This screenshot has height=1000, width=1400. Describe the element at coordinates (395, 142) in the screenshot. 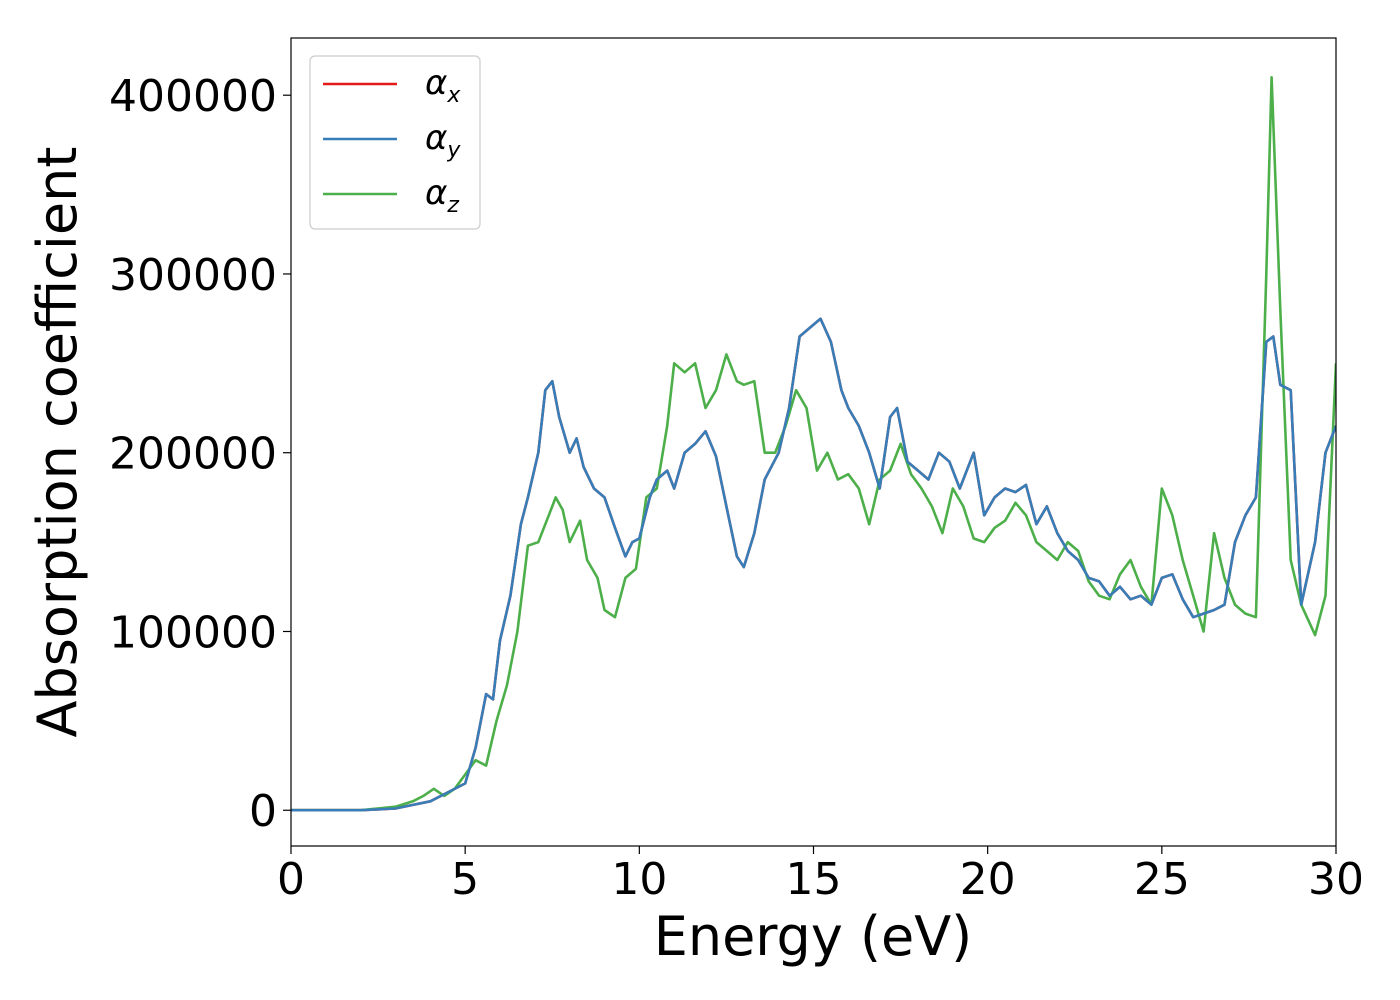

I see `legend-box` at that location.